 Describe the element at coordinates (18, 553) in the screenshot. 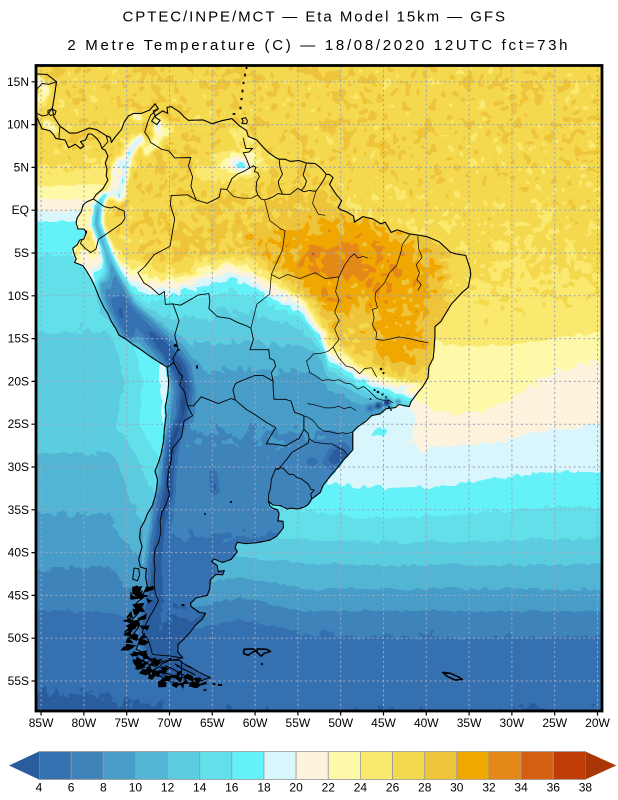

I see `svg-text: 40S` at that location.